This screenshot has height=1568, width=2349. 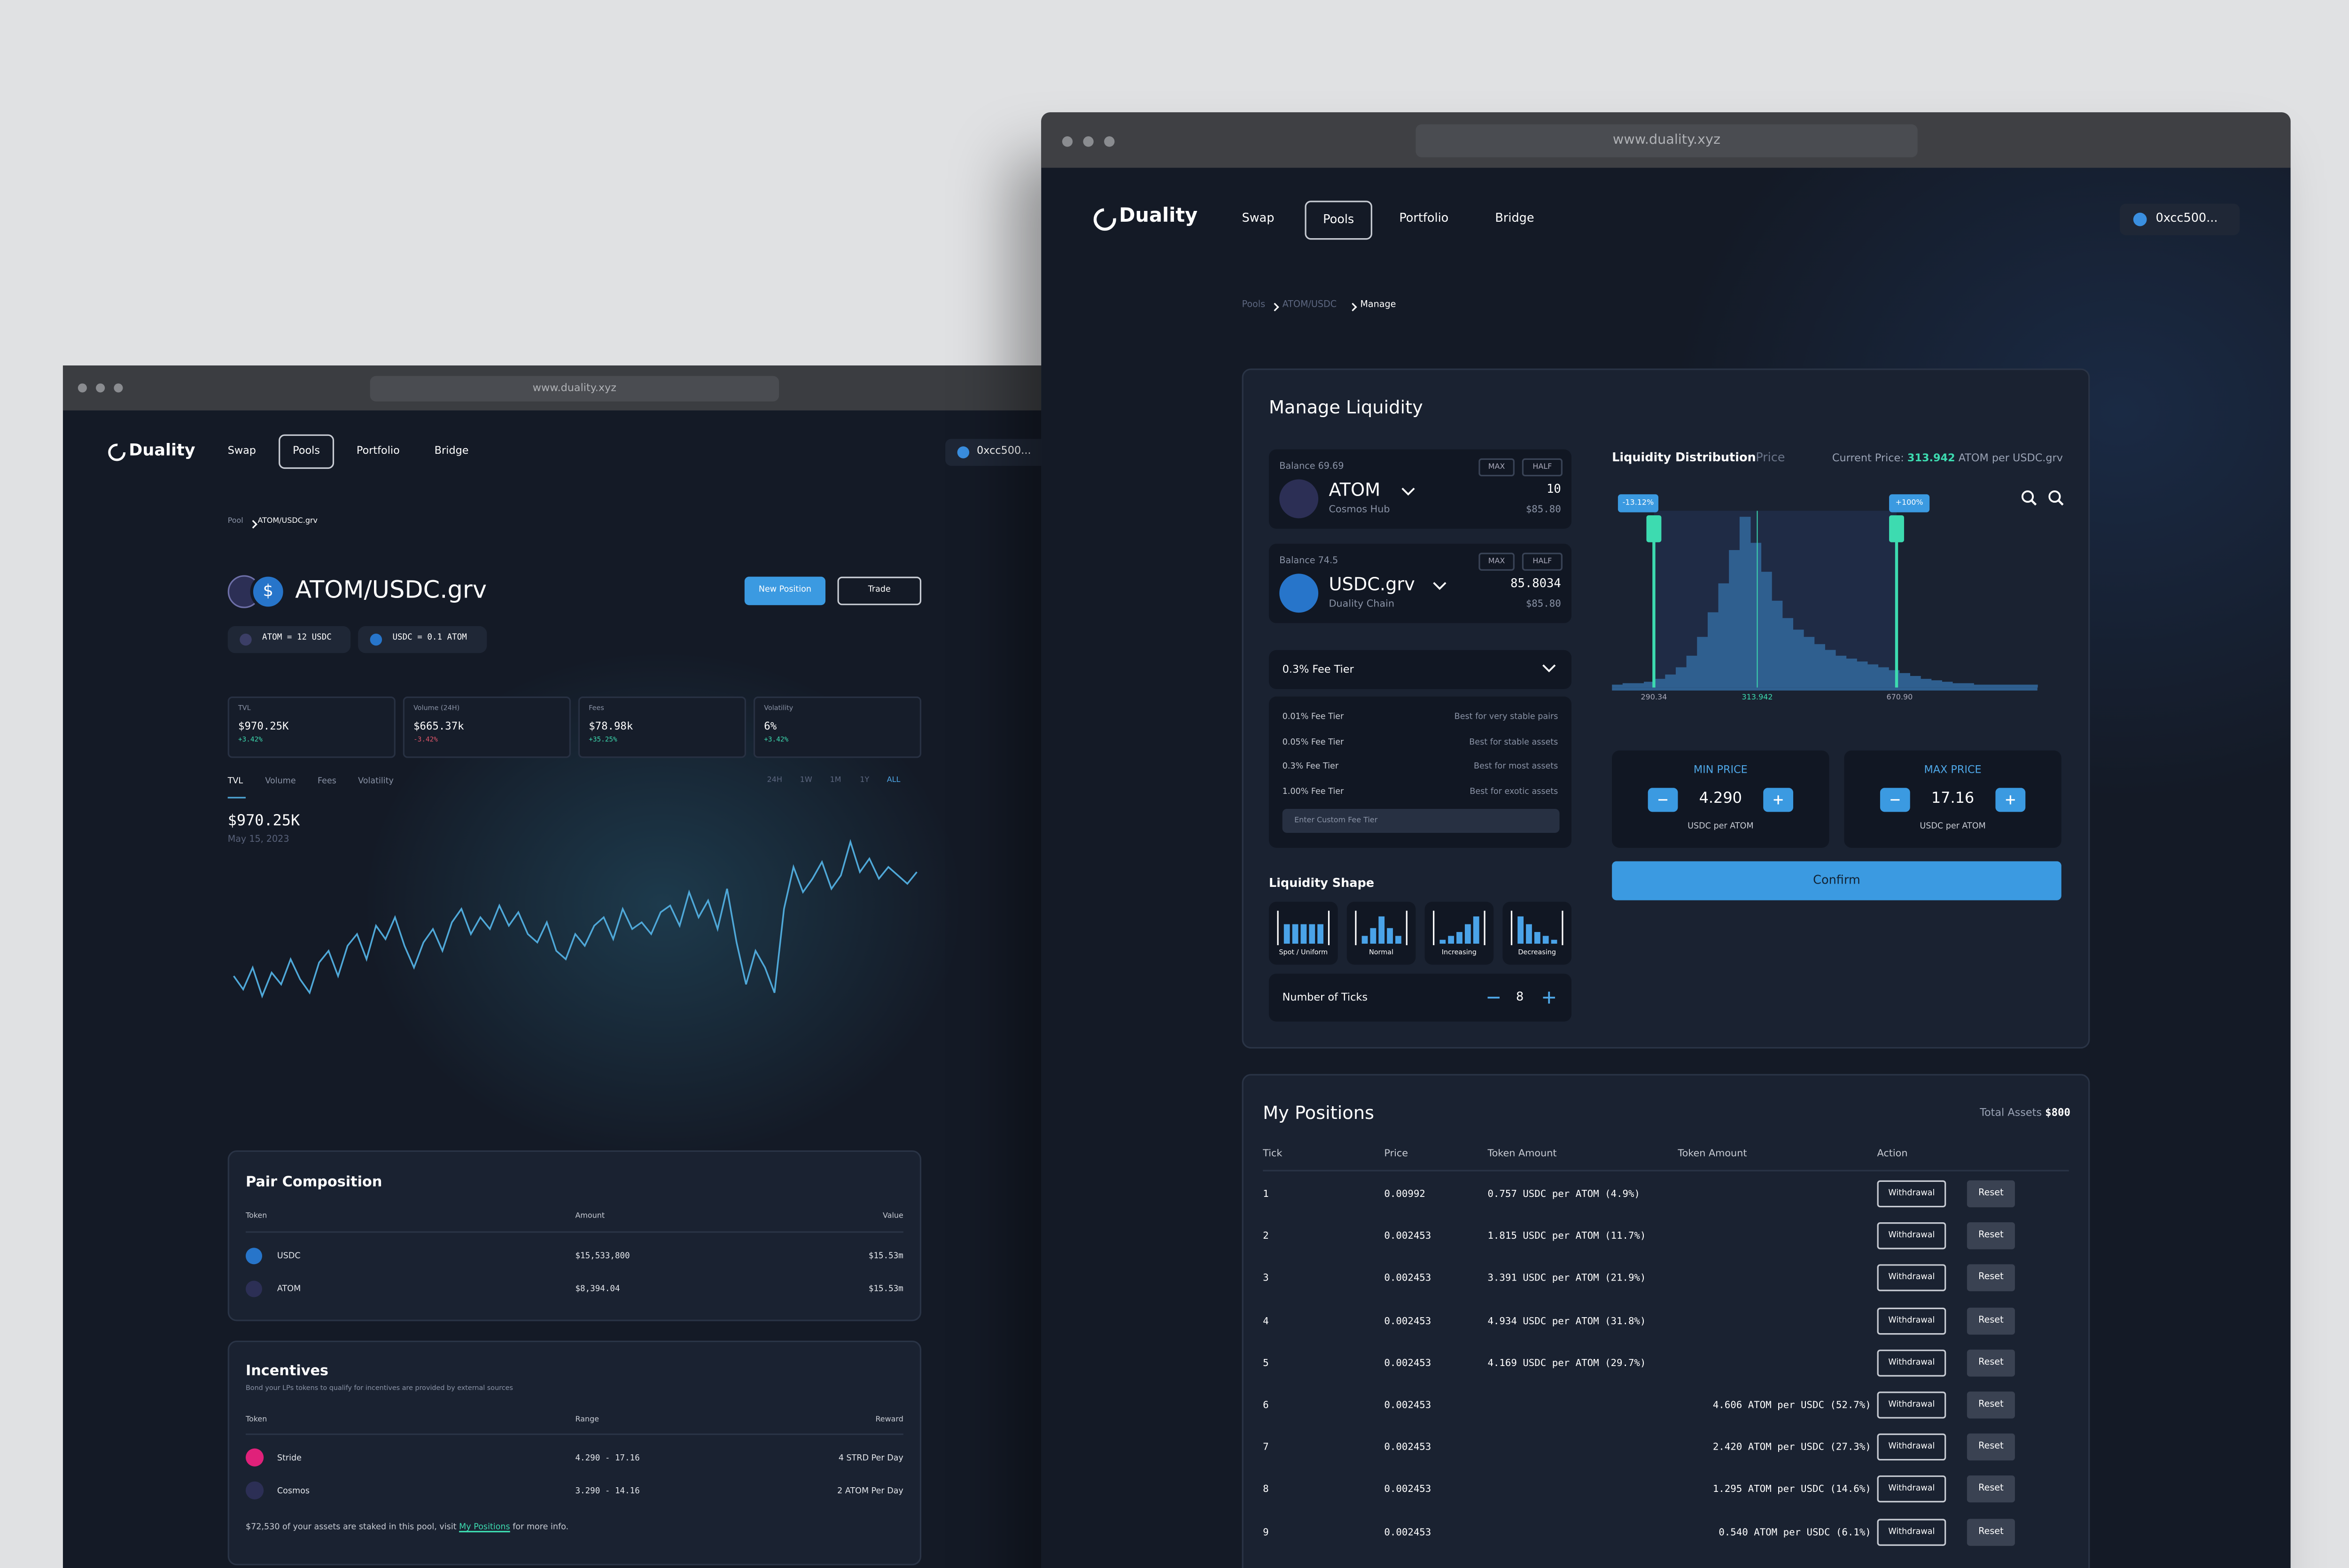 I want to click on chart-tab: TVL, so click(x=235, y=782).